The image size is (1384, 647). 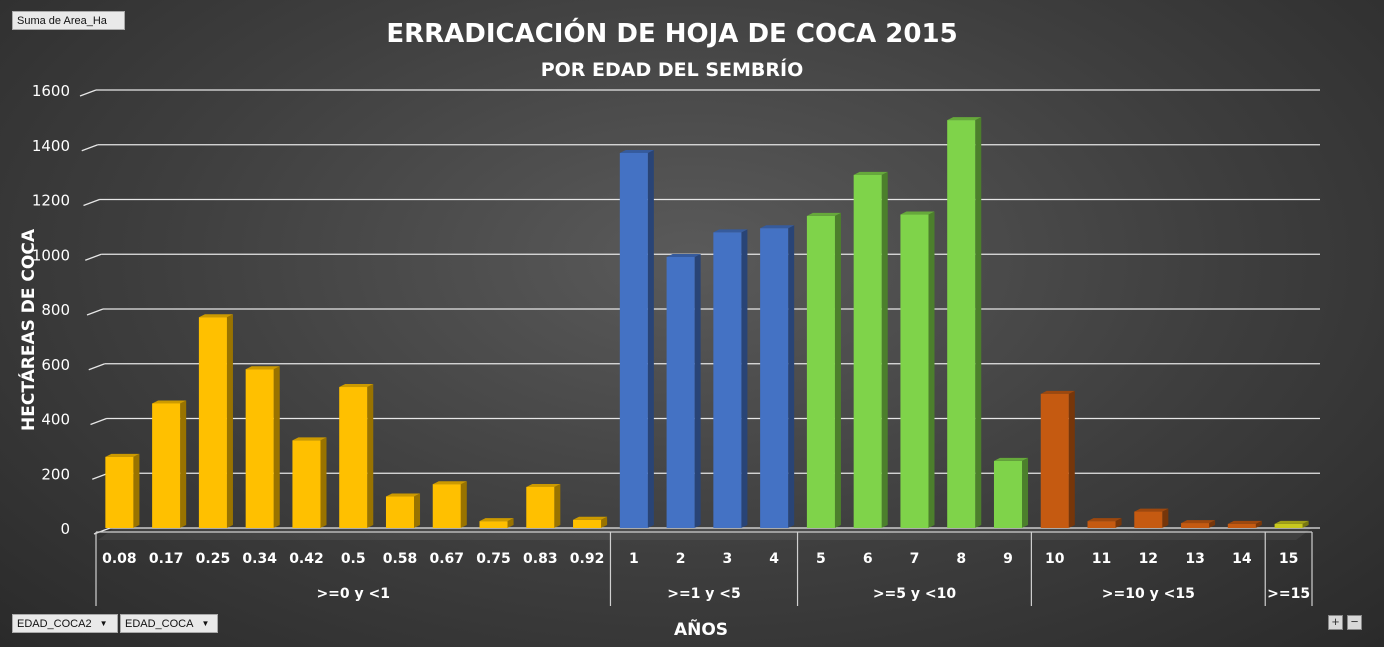 What do you see at coordinates (159, 624) in the screenshot?
I see `axis-field-label: EDAD_COCA` at bounding box center [159, 624].